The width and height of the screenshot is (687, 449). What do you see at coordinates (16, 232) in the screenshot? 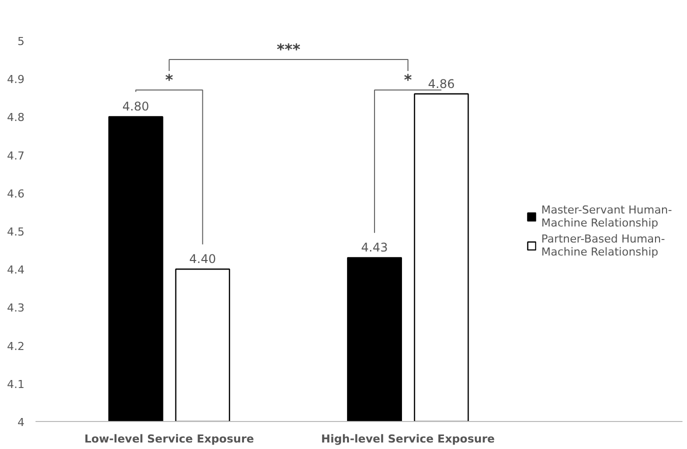
I see `y-tick-label: 4.5` at bounding box center [16, 232].